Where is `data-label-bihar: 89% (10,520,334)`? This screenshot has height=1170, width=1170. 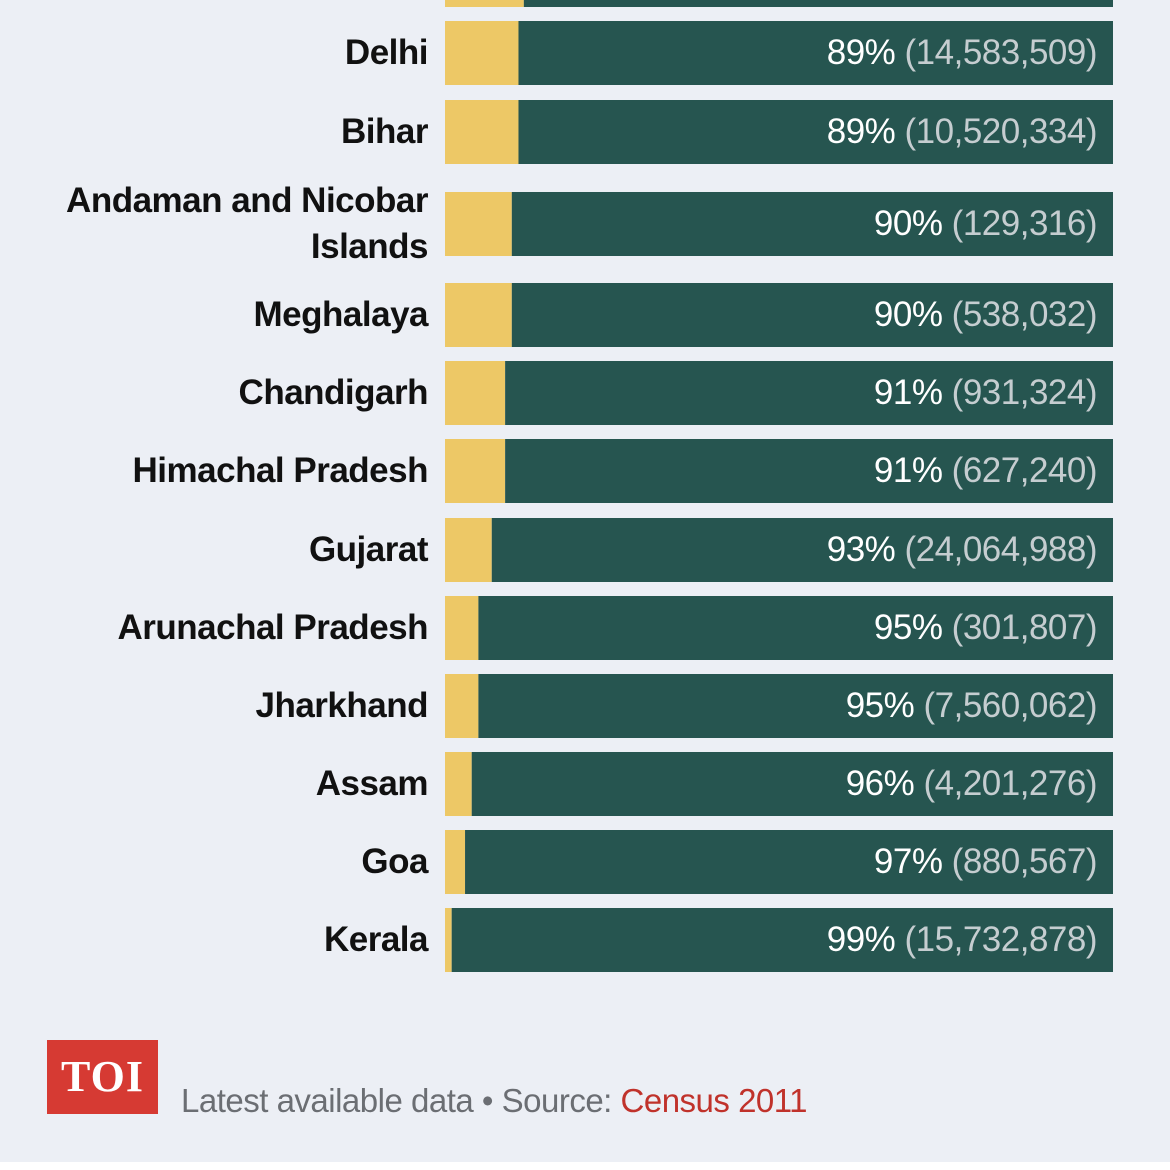 data-label-bihar: 89% (10,520,334) is located at coordinates (962, 132).